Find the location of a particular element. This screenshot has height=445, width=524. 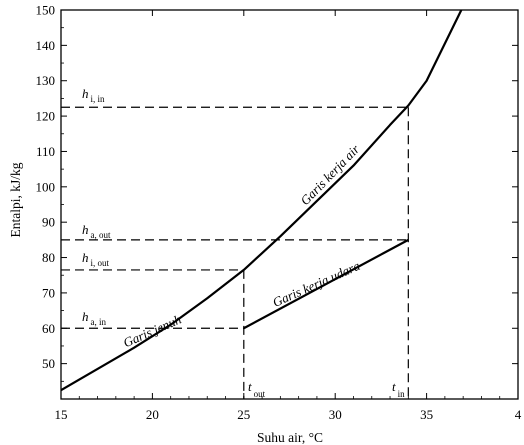

x-axis-title: Suhu air, °C is located at coordinates (290, 437).